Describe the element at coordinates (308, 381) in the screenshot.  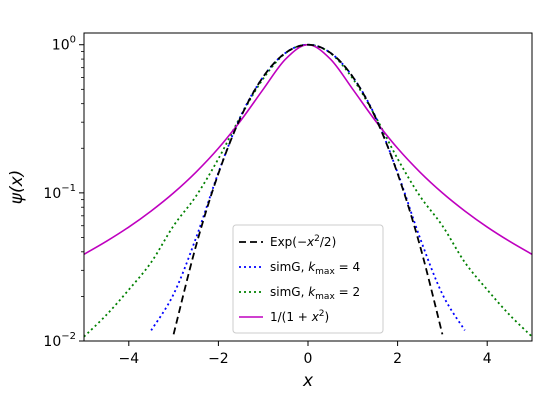
I see `x-axis-label: x` at that location.